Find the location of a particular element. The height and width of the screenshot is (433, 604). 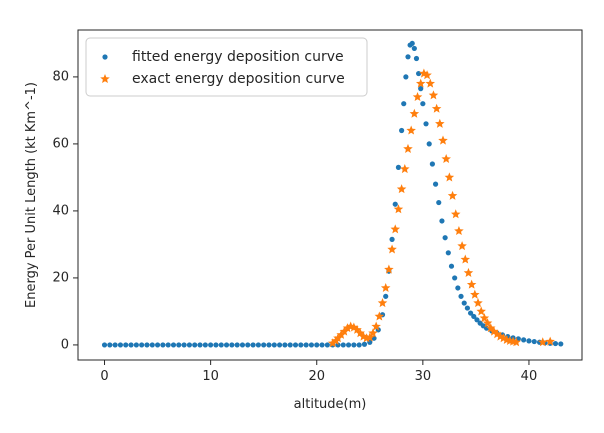

legend-dot-marker is located at coordinates (105, 57).